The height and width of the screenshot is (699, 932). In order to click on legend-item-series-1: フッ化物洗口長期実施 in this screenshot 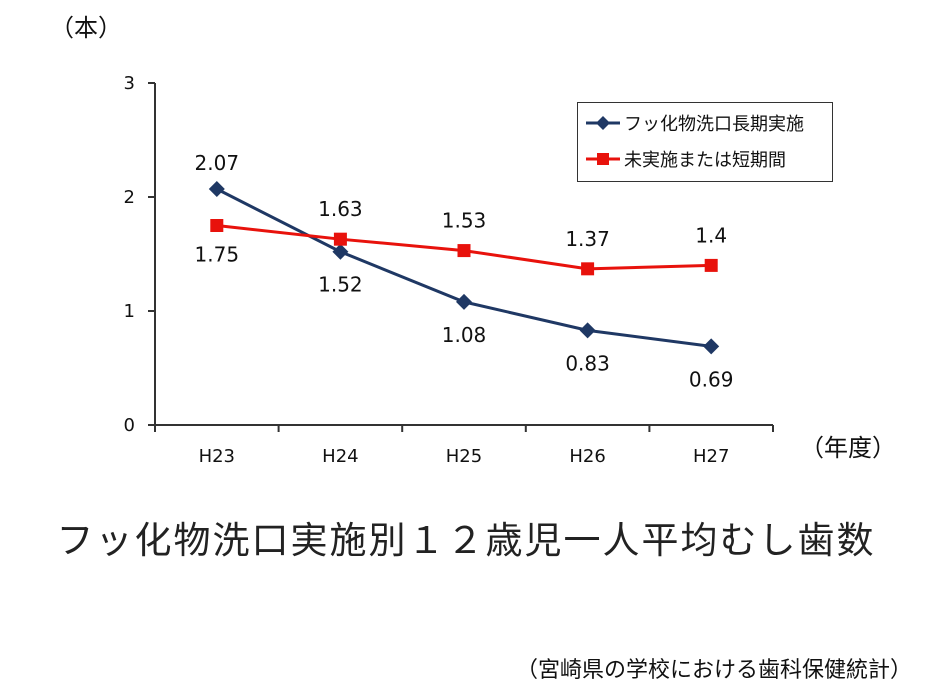, I will do `click(691, 123)`.